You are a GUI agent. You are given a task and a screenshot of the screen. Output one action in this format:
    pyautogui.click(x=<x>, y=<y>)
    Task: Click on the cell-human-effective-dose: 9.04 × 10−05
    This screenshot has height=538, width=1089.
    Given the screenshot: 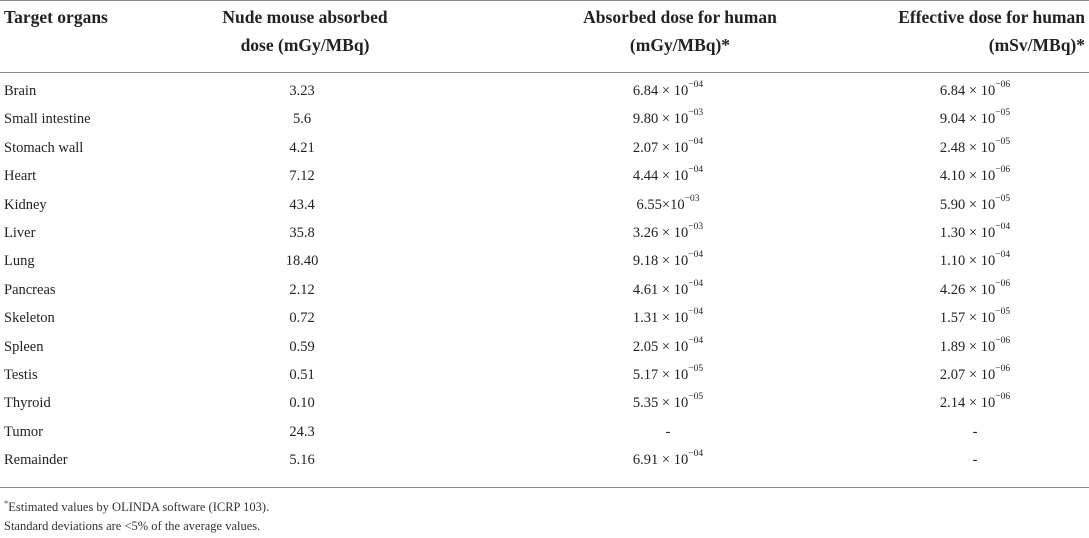 What is the action you would take?
    pyautogui.click(x=974, y=118)
    